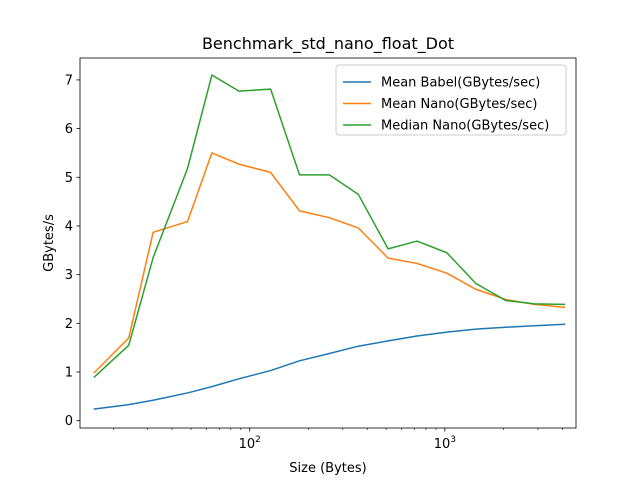 The width and height of the screenshot is (640, 480). Describe the element at coordinates (460, 83) in the screenshot. I see `legend-label: Mean Babel(GBytes/sec)` at that location.